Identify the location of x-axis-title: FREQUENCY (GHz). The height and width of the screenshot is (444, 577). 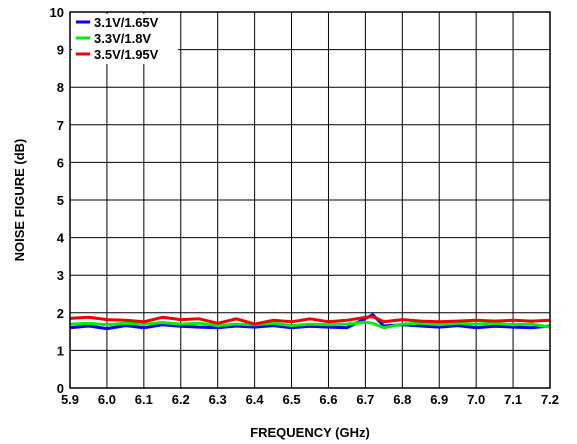
(310, 432).